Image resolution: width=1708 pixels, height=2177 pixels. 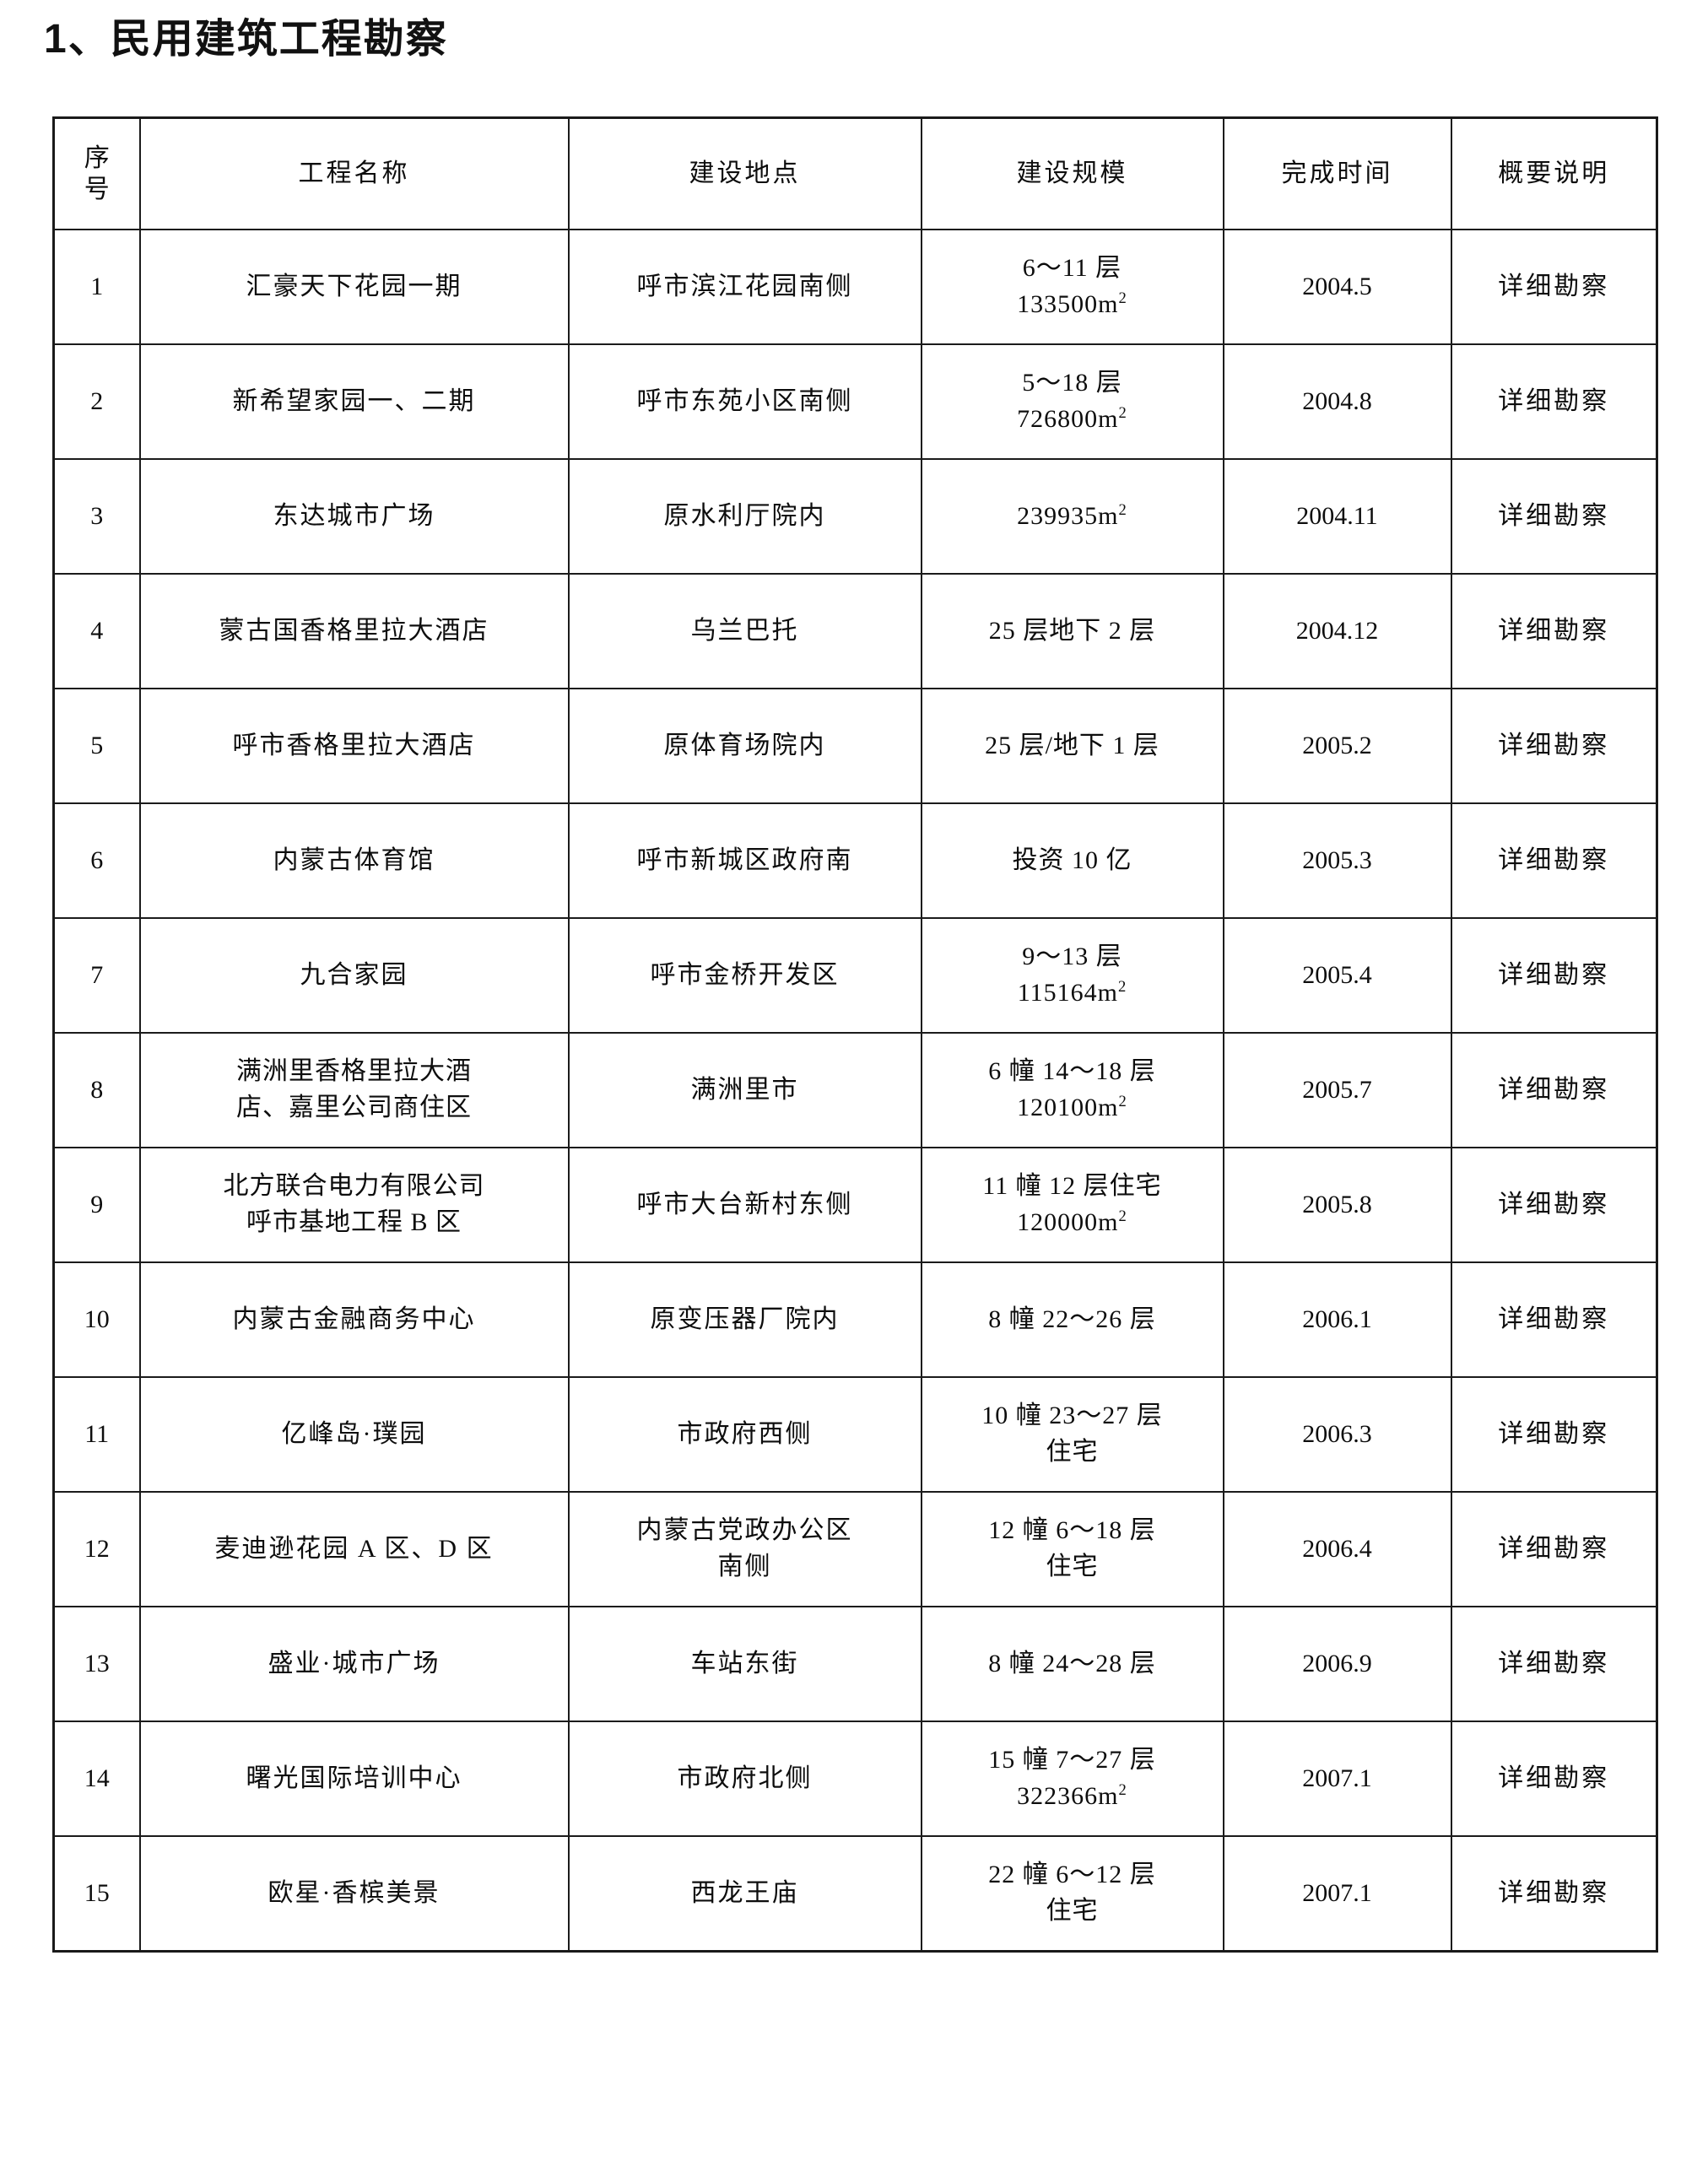 I want to click on cell-project-name: 新希望家园一、二期, so click(x=354, y=401).